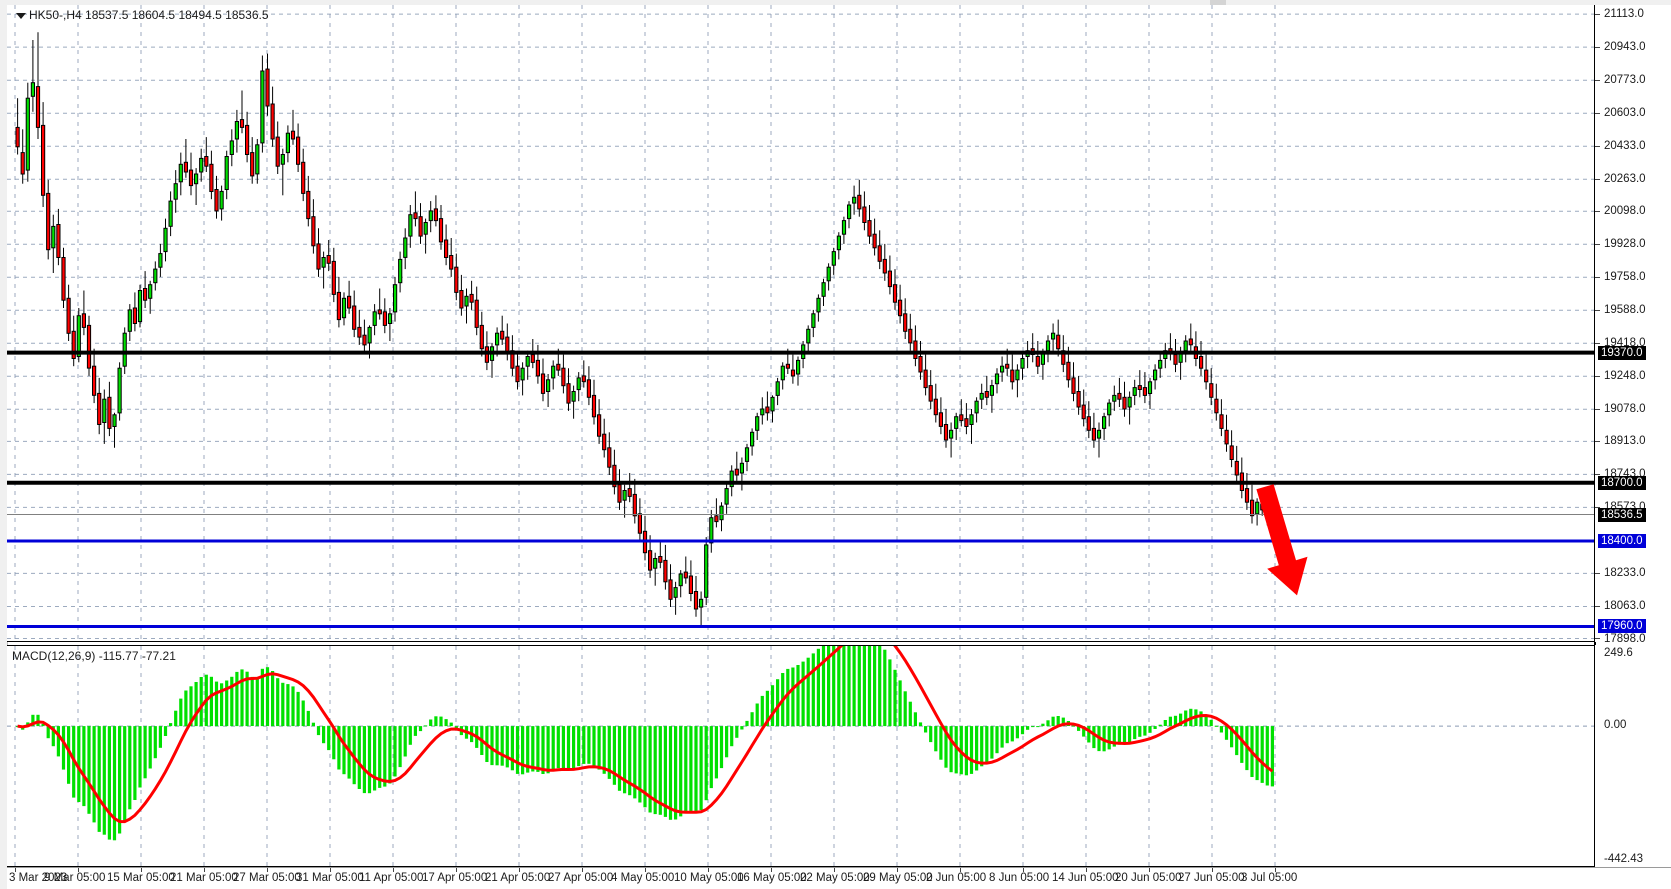 This screenshot has width=1671, height=889. Describe the element at coordinates (21, 16) in the screenshot. I see `caret-down-icon` at that location.